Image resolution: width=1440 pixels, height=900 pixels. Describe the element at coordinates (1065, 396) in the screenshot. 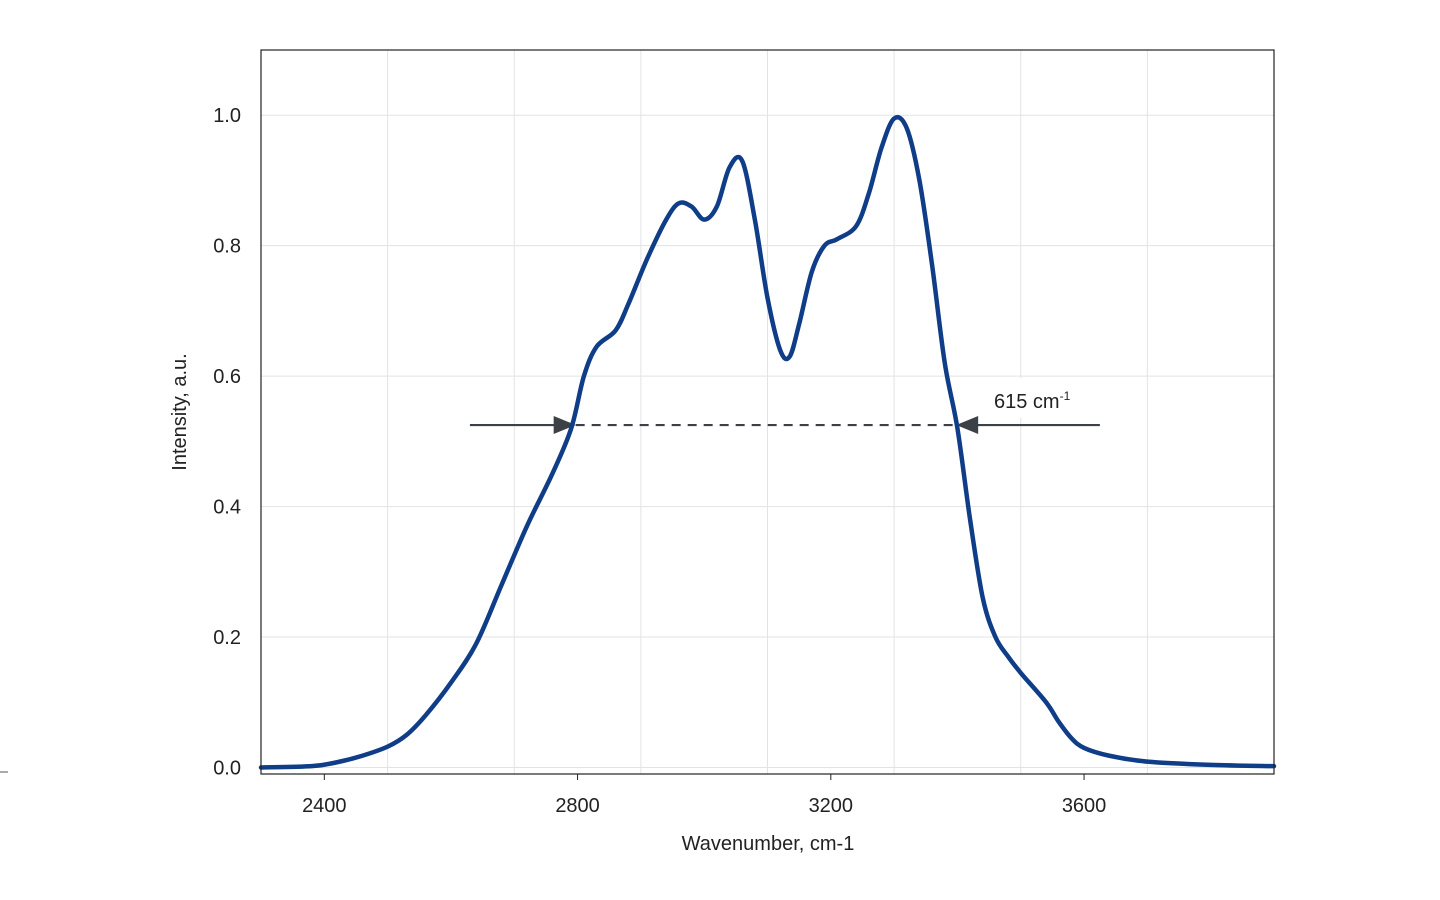

I see `fwhm-label-sup: -1` at that location.